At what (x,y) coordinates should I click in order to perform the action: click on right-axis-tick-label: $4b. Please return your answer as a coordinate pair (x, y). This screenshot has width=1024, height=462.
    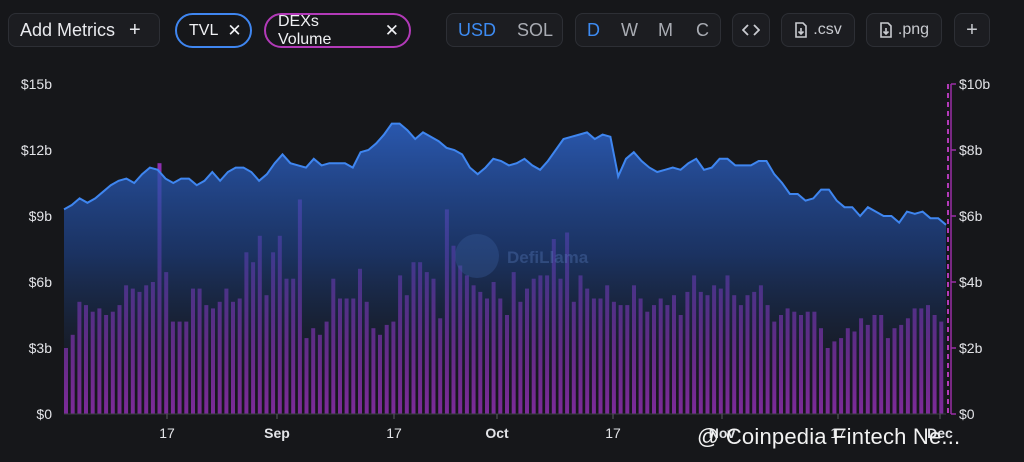
    Looking at the image, I should click on (971, 282).